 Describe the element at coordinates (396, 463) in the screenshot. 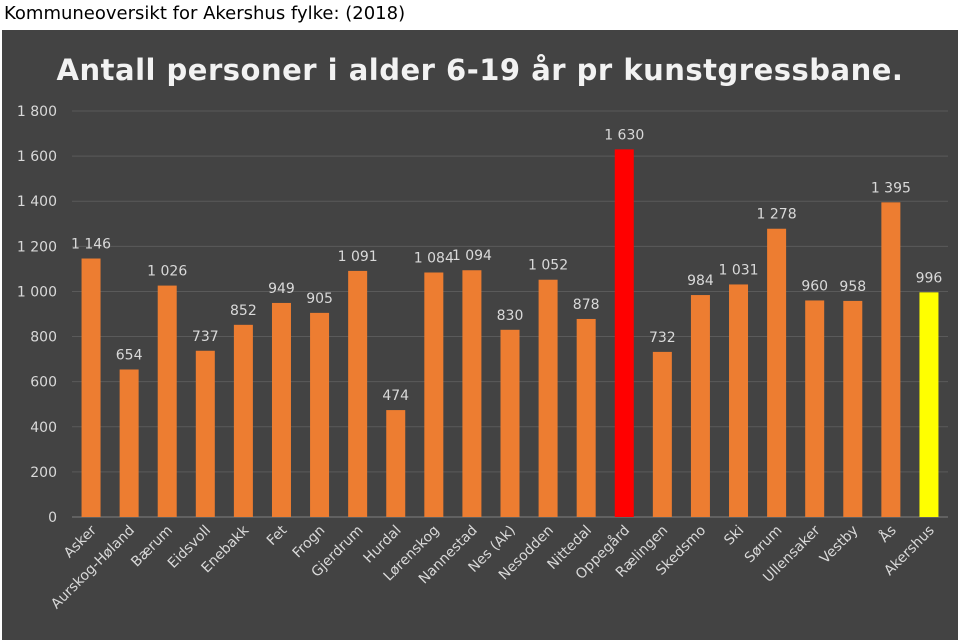

I see `bar-hurdal` at that location.